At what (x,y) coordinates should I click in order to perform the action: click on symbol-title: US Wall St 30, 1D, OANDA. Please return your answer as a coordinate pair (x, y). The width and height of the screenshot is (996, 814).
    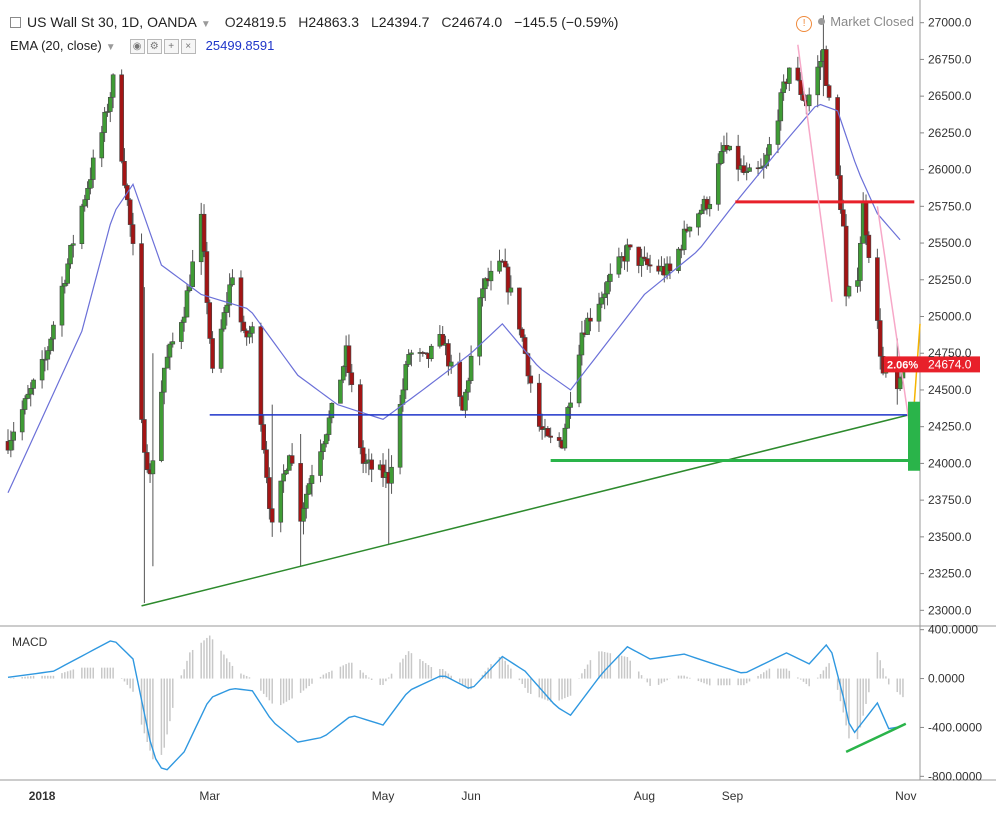
    Looking at the image, I should click on (112, 22).